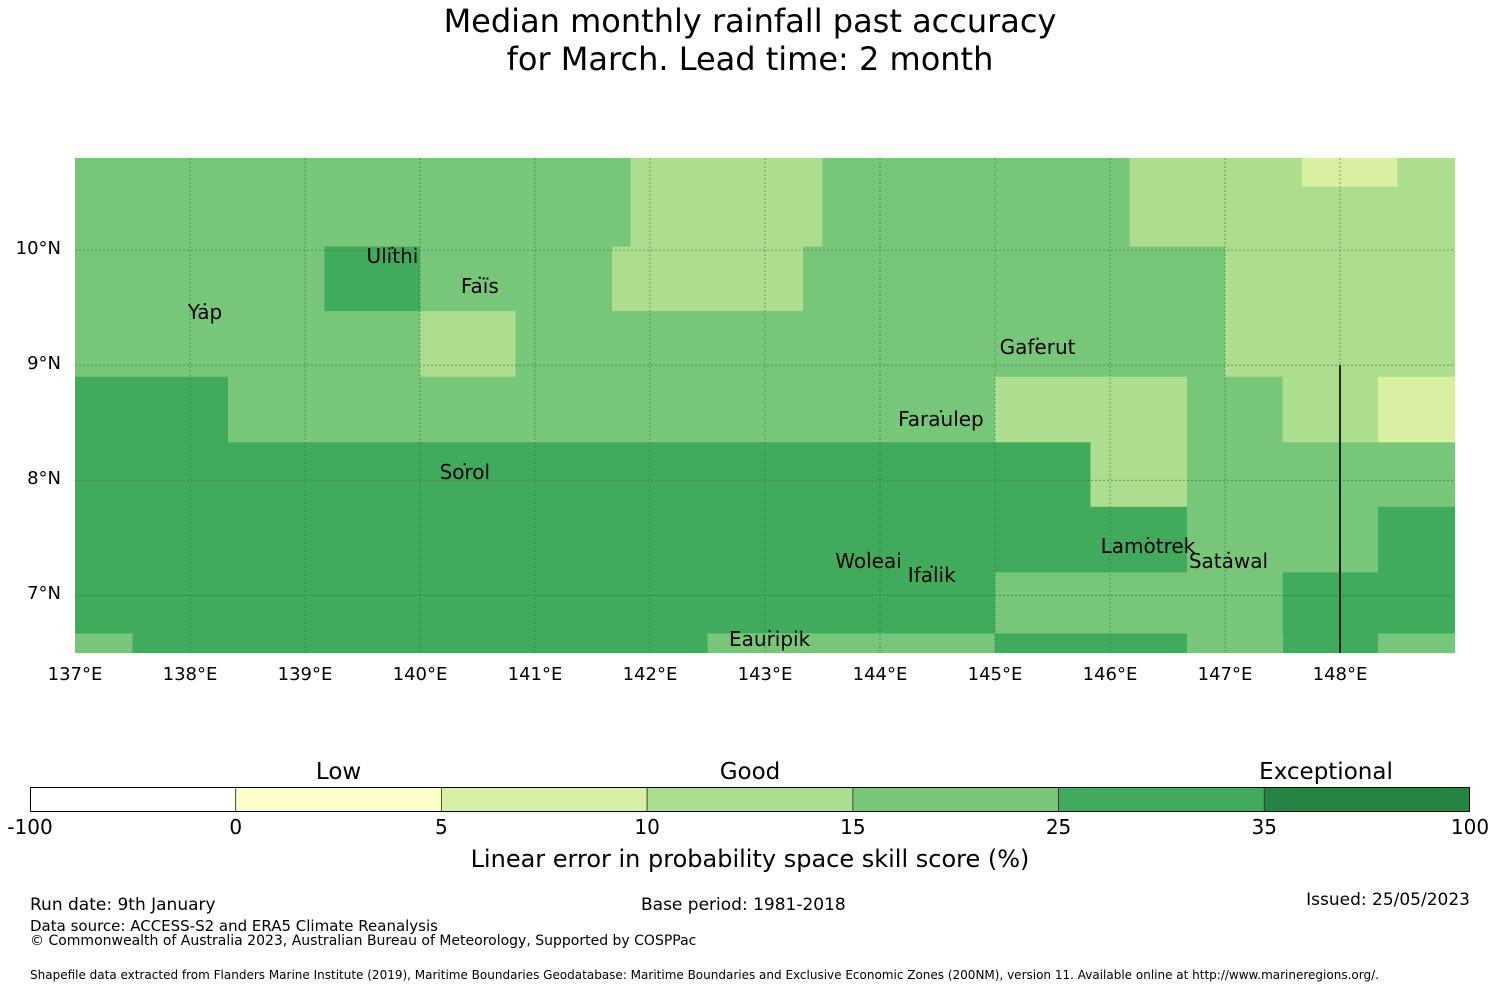 Image resolution: width=1500 pixels, height=990 pixels. I want to click on place-label: Satawal, so click(1228, 560).